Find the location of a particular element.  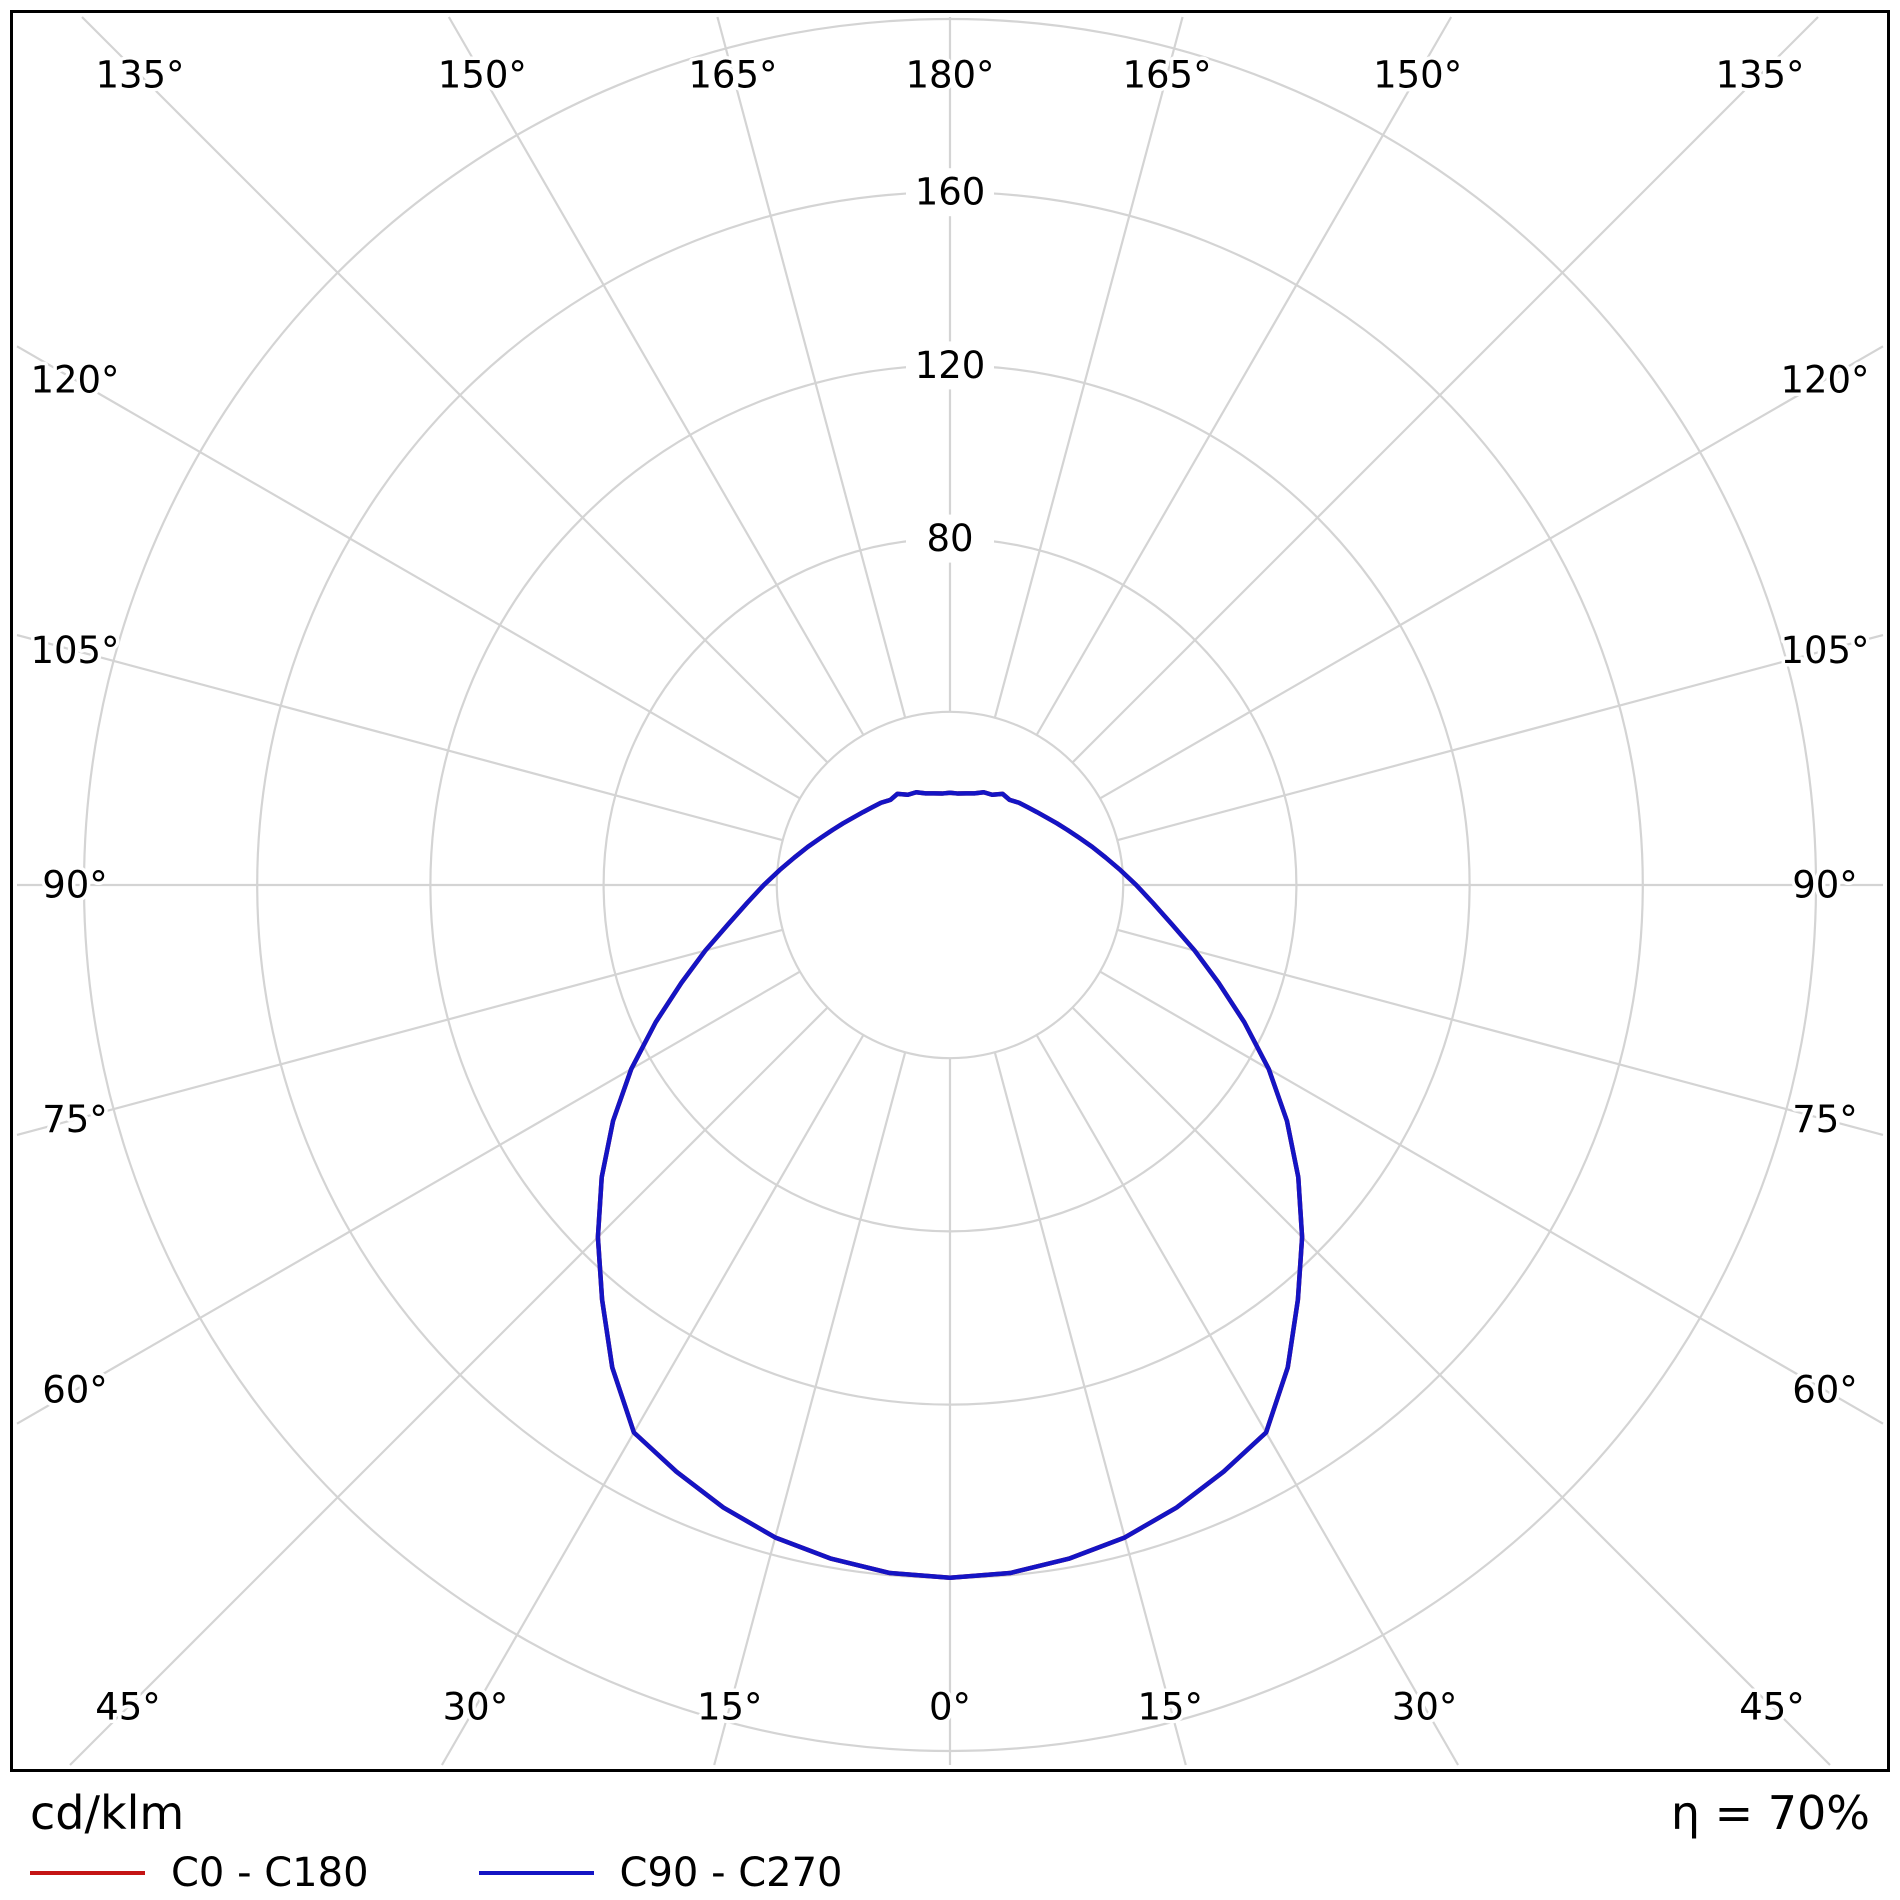

c0-c180-line-swatch is located at coordinates (87, 1873).